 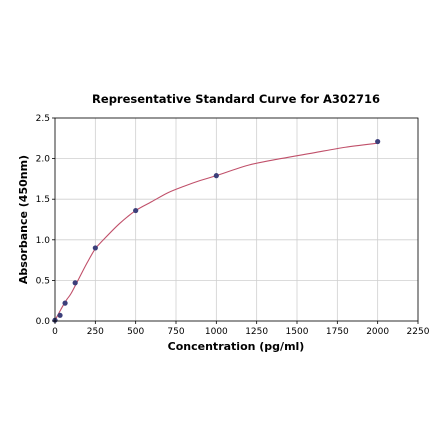 What do you see at coordinates (43, 241) in the screenshot?
I see `y-tick-label: 1.0` at bounding box center [43, 241].